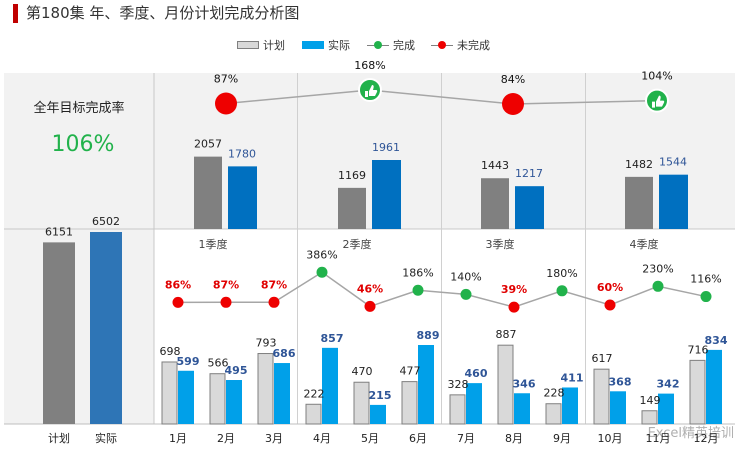 The image size is (739, 451). I want to click on month-value-plan: 793, so click(266, 343).